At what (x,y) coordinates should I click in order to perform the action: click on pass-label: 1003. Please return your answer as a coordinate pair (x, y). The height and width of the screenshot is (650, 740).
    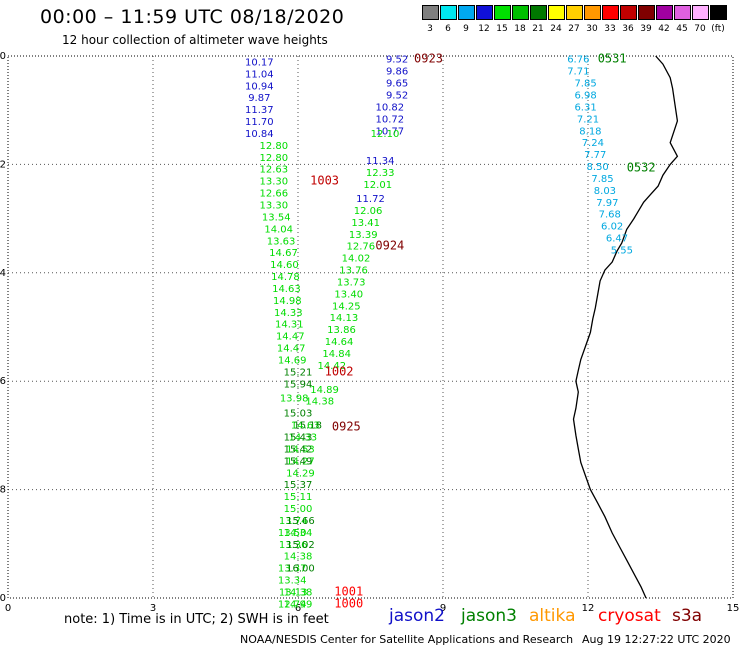
    Looking at the image, I should click on (324, 181).